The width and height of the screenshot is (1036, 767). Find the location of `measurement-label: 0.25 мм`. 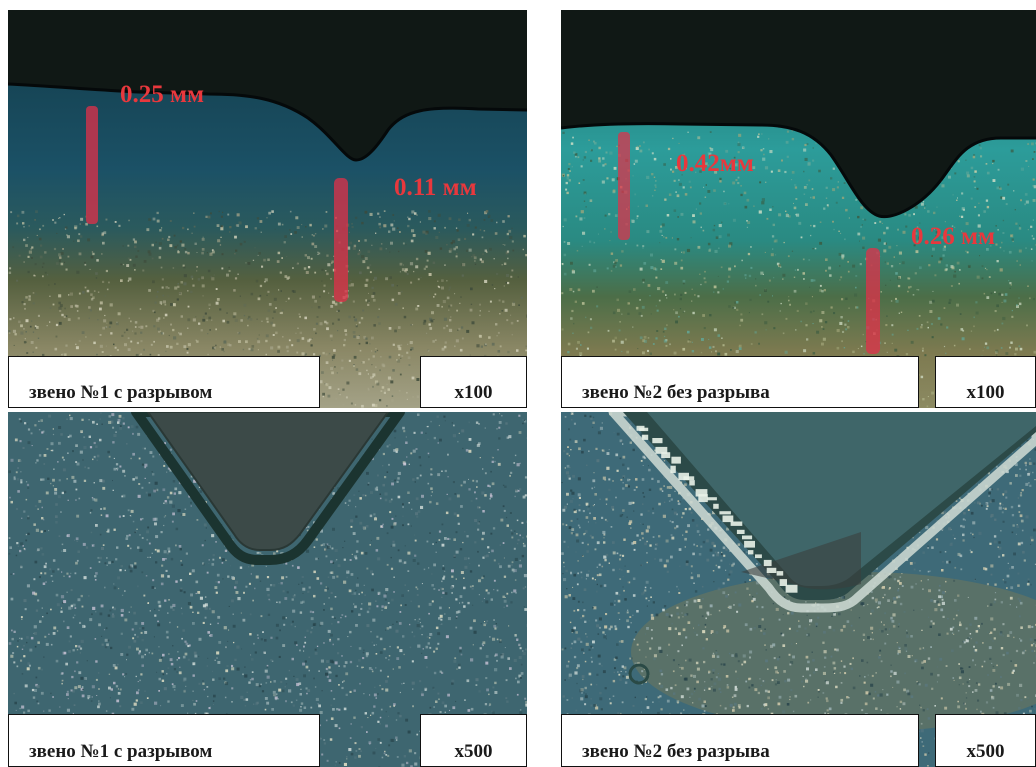

measurement-label: 0.25 мм is located at coordinates (162, 94).